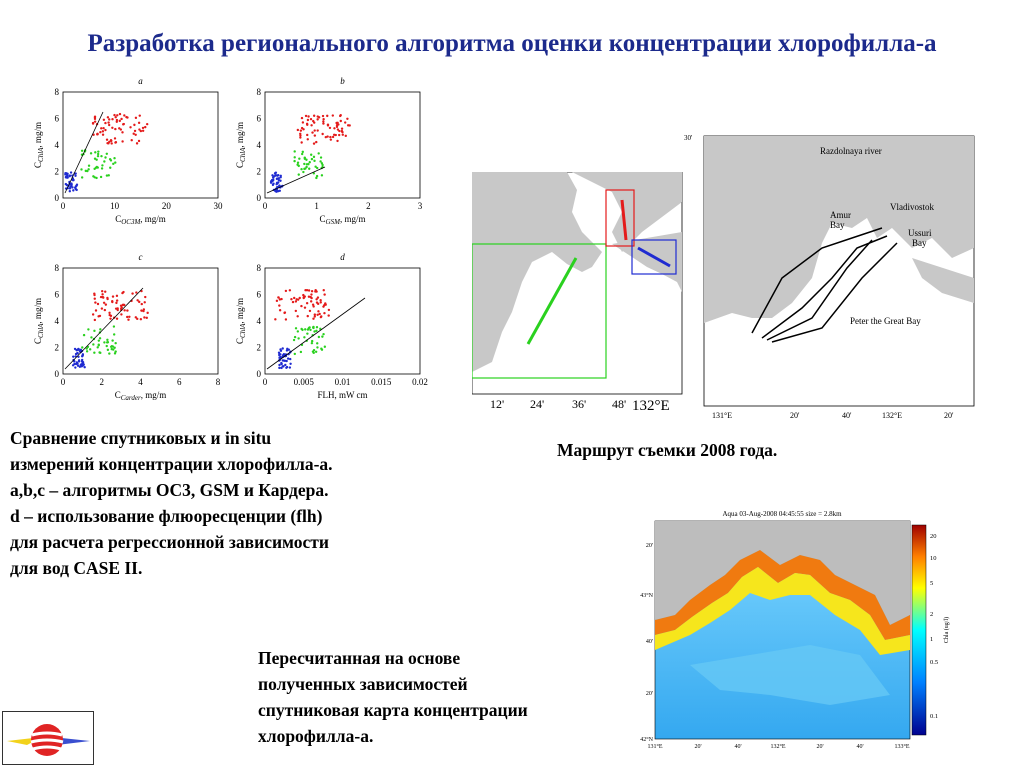 This screenshot has height=768, width=1024. I want to click on label-ussuri-bay: Ussuri, so click(920, 233).